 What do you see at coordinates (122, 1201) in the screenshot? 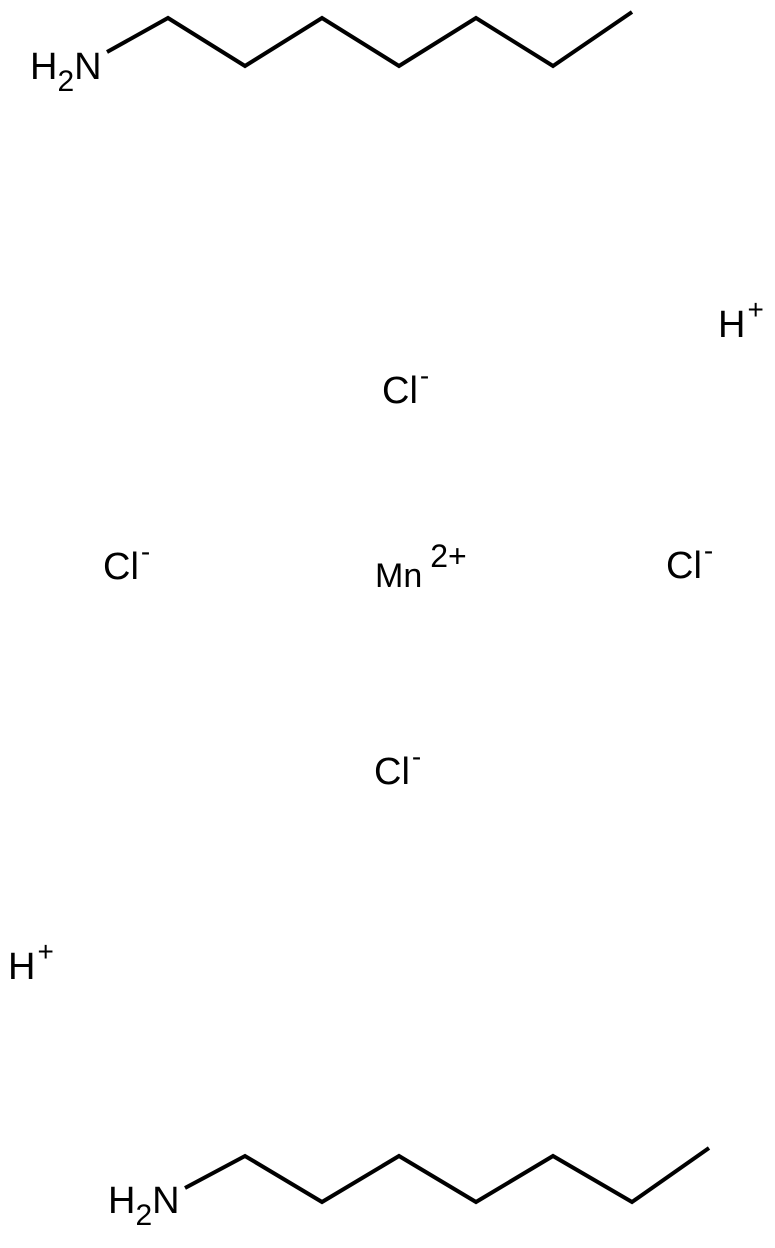
I see `bottom-amine-h: H` at bounding box center [122, 1201].